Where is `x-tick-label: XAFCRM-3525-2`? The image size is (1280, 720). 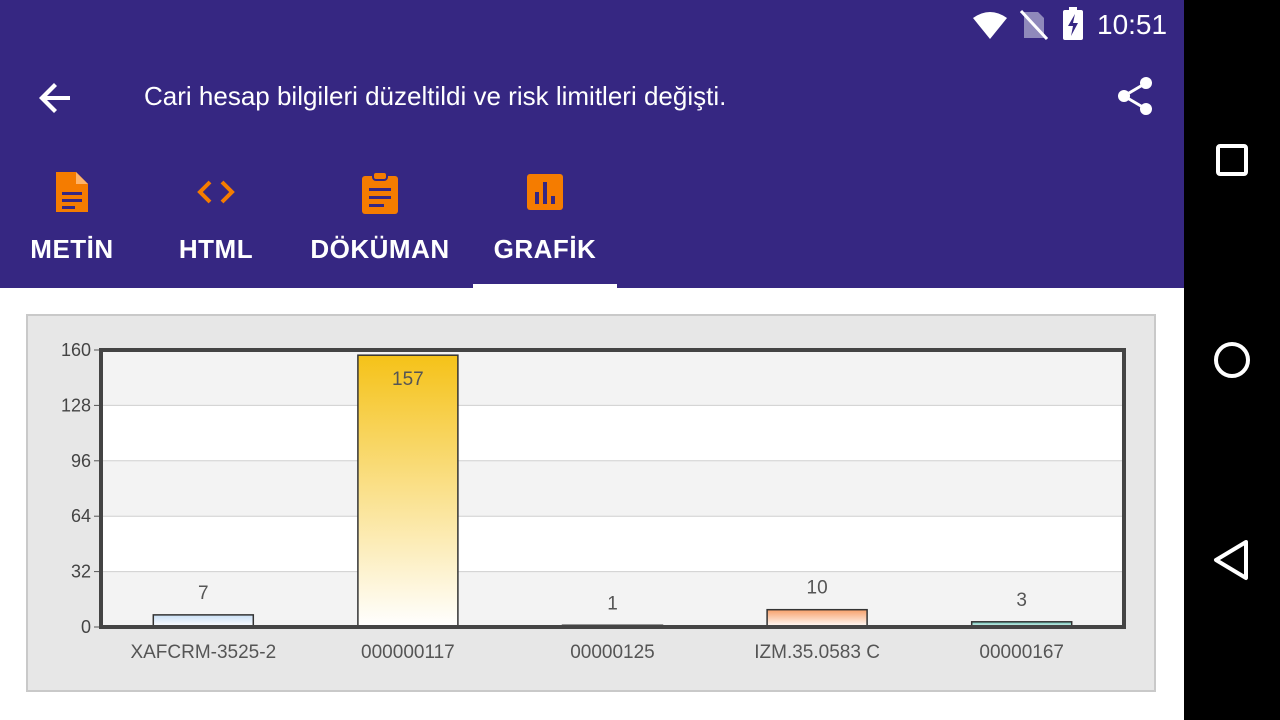 x-tick-label: XAFCRM-3525-2 is located at coordinates (203, 652).